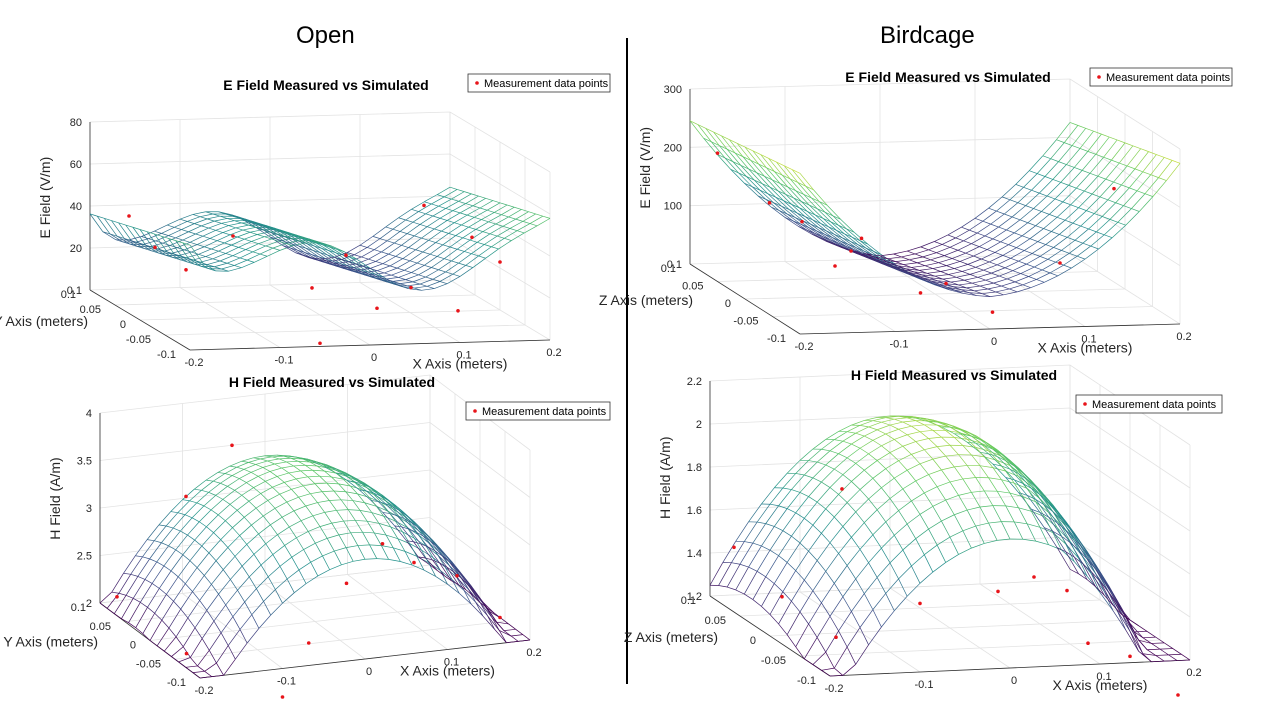 This screenshot has height=720, width=1280. What do you see at coordinates (769, 203) in the screenshot?
I see `measurement-point` at bounding box center [769, 203].